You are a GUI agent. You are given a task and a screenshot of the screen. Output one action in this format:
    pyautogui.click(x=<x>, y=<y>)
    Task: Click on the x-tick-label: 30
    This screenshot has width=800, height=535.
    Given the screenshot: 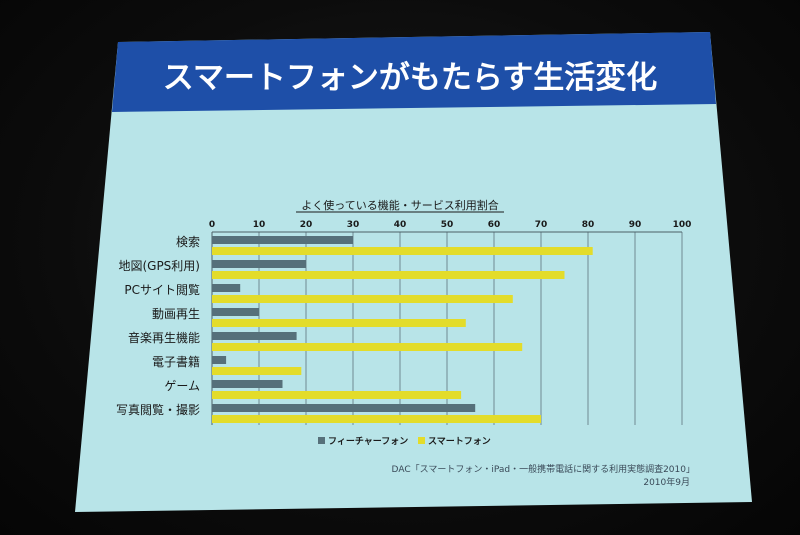 What is the action you would take?
    pyautogui.click(x=353, y=225)
    